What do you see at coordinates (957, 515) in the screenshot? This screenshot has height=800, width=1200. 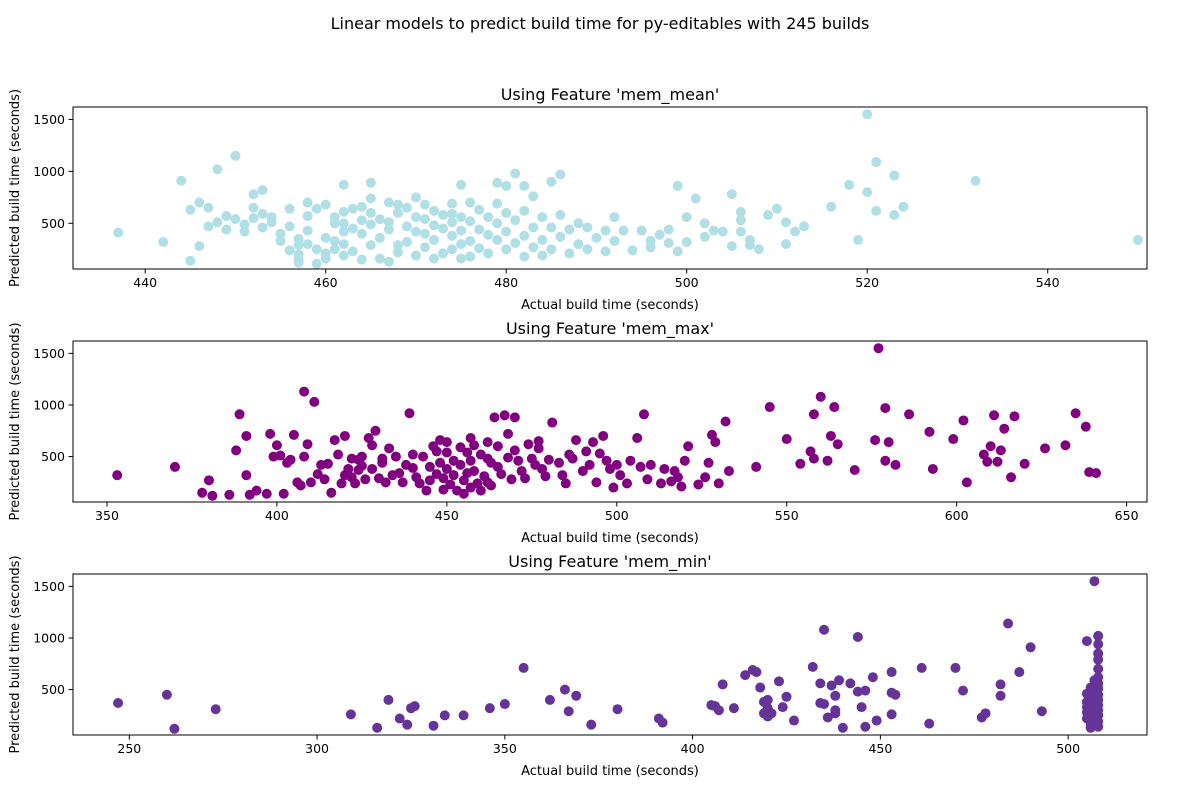 I see `x-tick-label: 600` at bounding box center [957, 515].